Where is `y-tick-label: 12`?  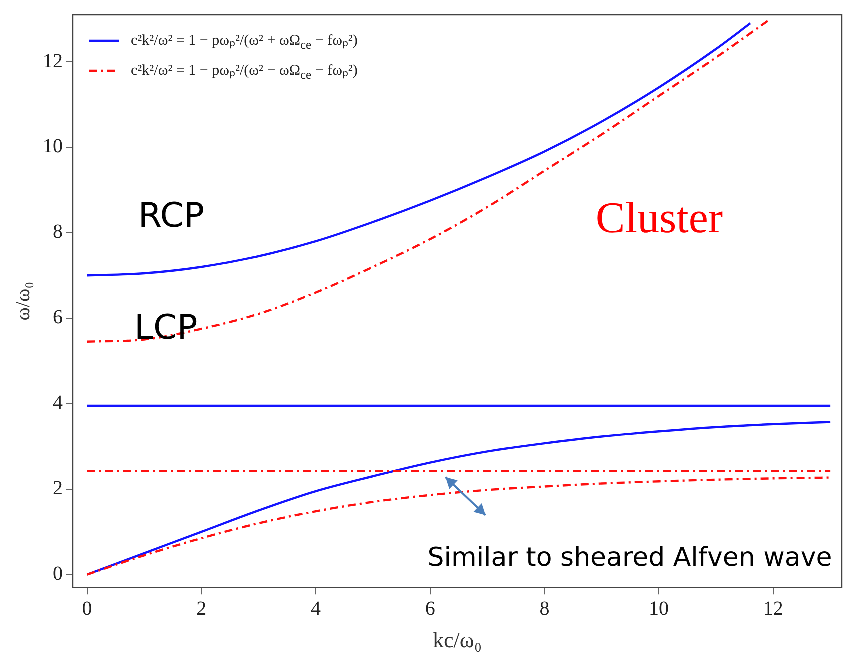
y-tick-label: 12 is located at coordinates (53, 61).